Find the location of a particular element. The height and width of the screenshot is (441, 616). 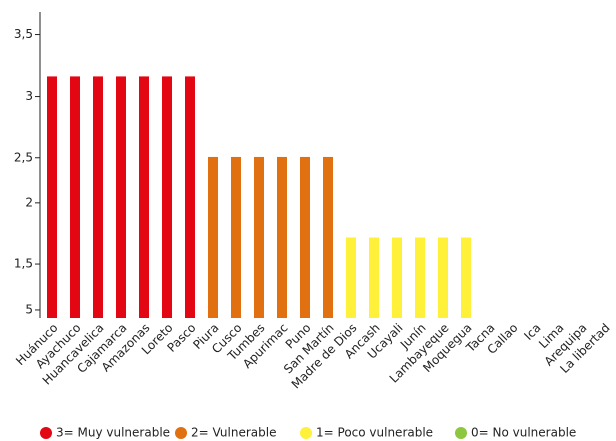

legend-label: 2= Vulnerable is located at coordinates (233, 433).